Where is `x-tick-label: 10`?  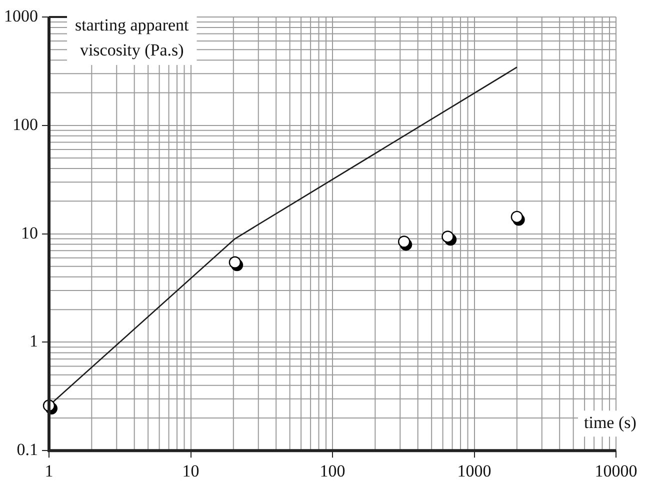 x-tick-label: 10 is located at coordinates (191, 470).